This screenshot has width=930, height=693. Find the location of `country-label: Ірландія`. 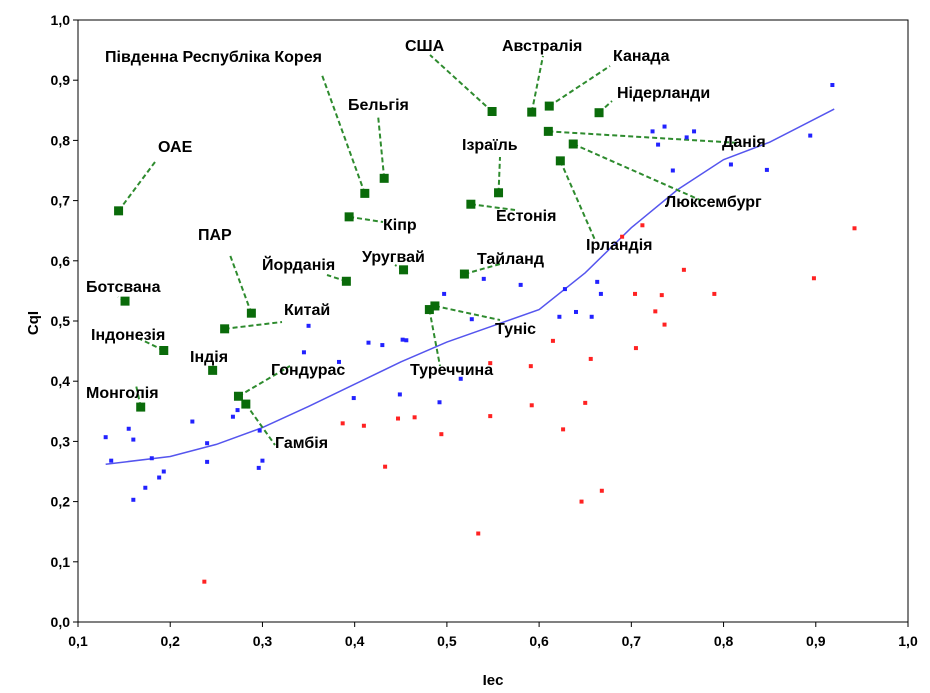

country-label: Ірландія is located at coordinates (619, 245).